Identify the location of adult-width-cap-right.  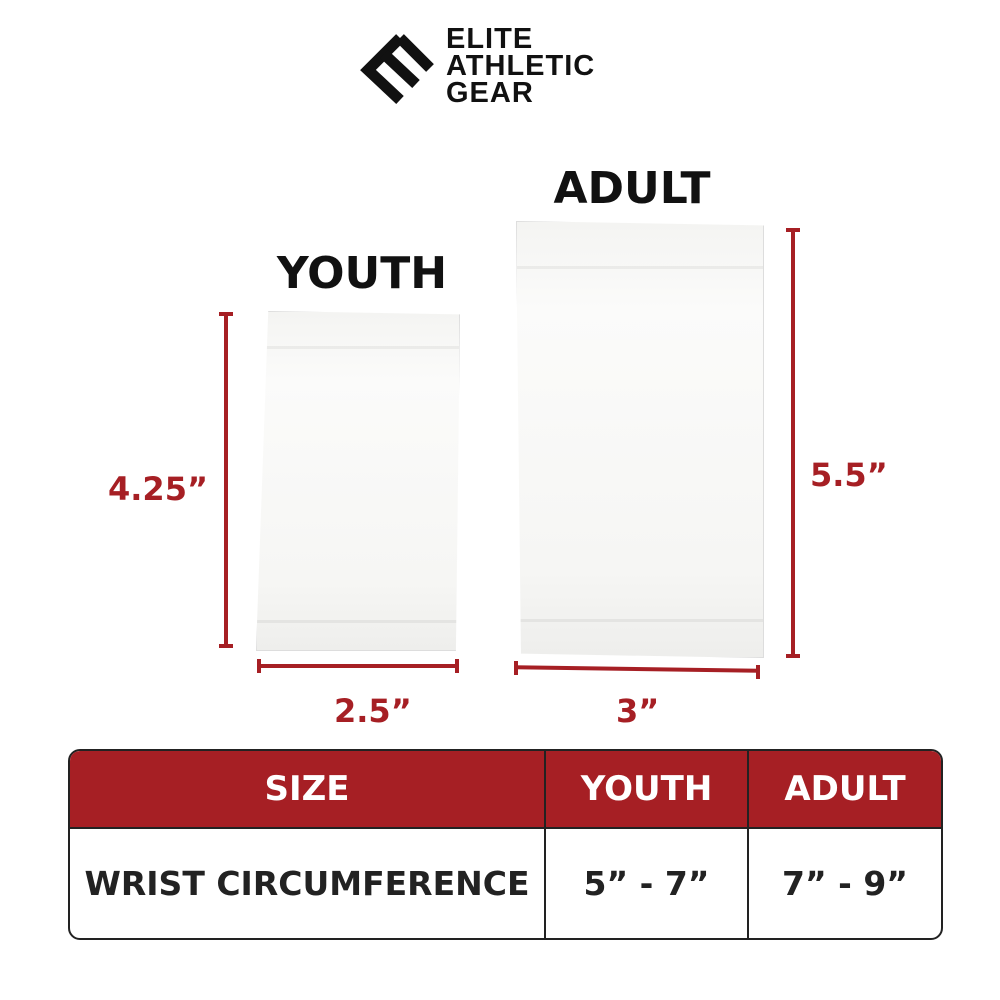
(758, 672).